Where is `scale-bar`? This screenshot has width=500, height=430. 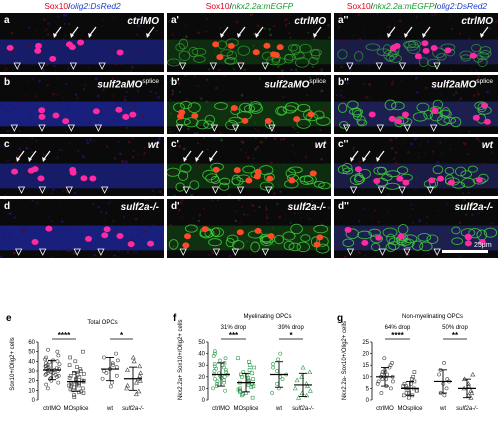 scale-bar is located at coordinates (465, 251).